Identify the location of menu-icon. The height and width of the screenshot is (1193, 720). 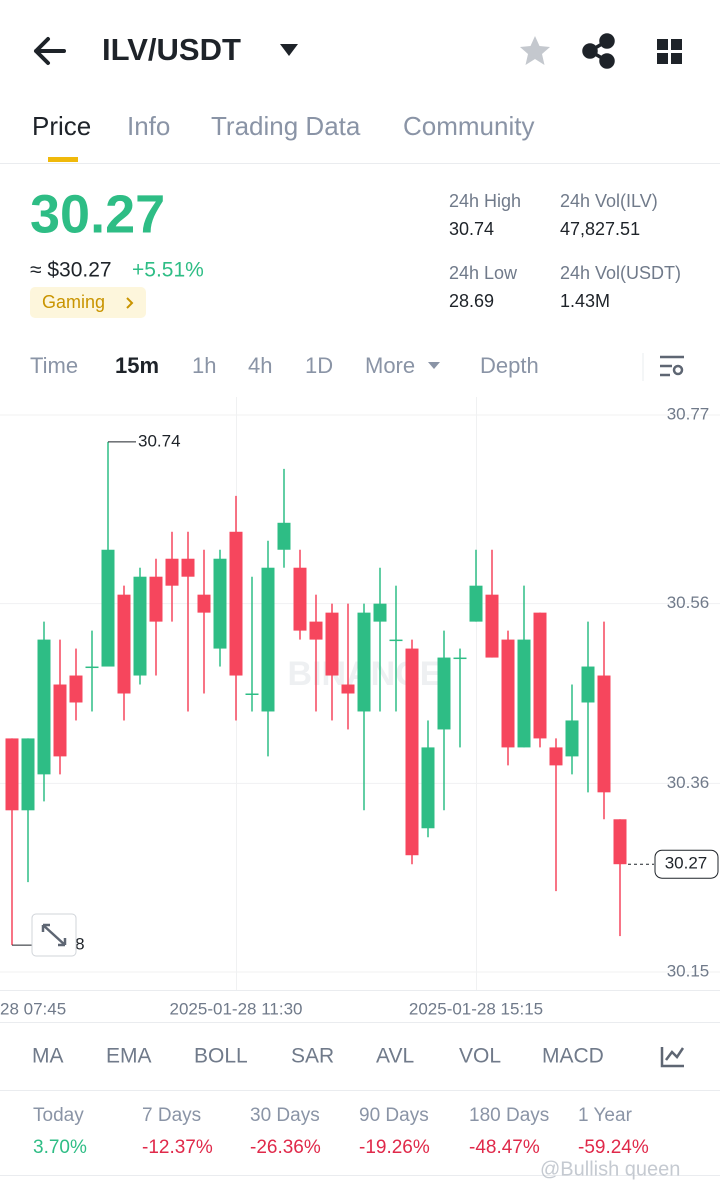
(669, 51).